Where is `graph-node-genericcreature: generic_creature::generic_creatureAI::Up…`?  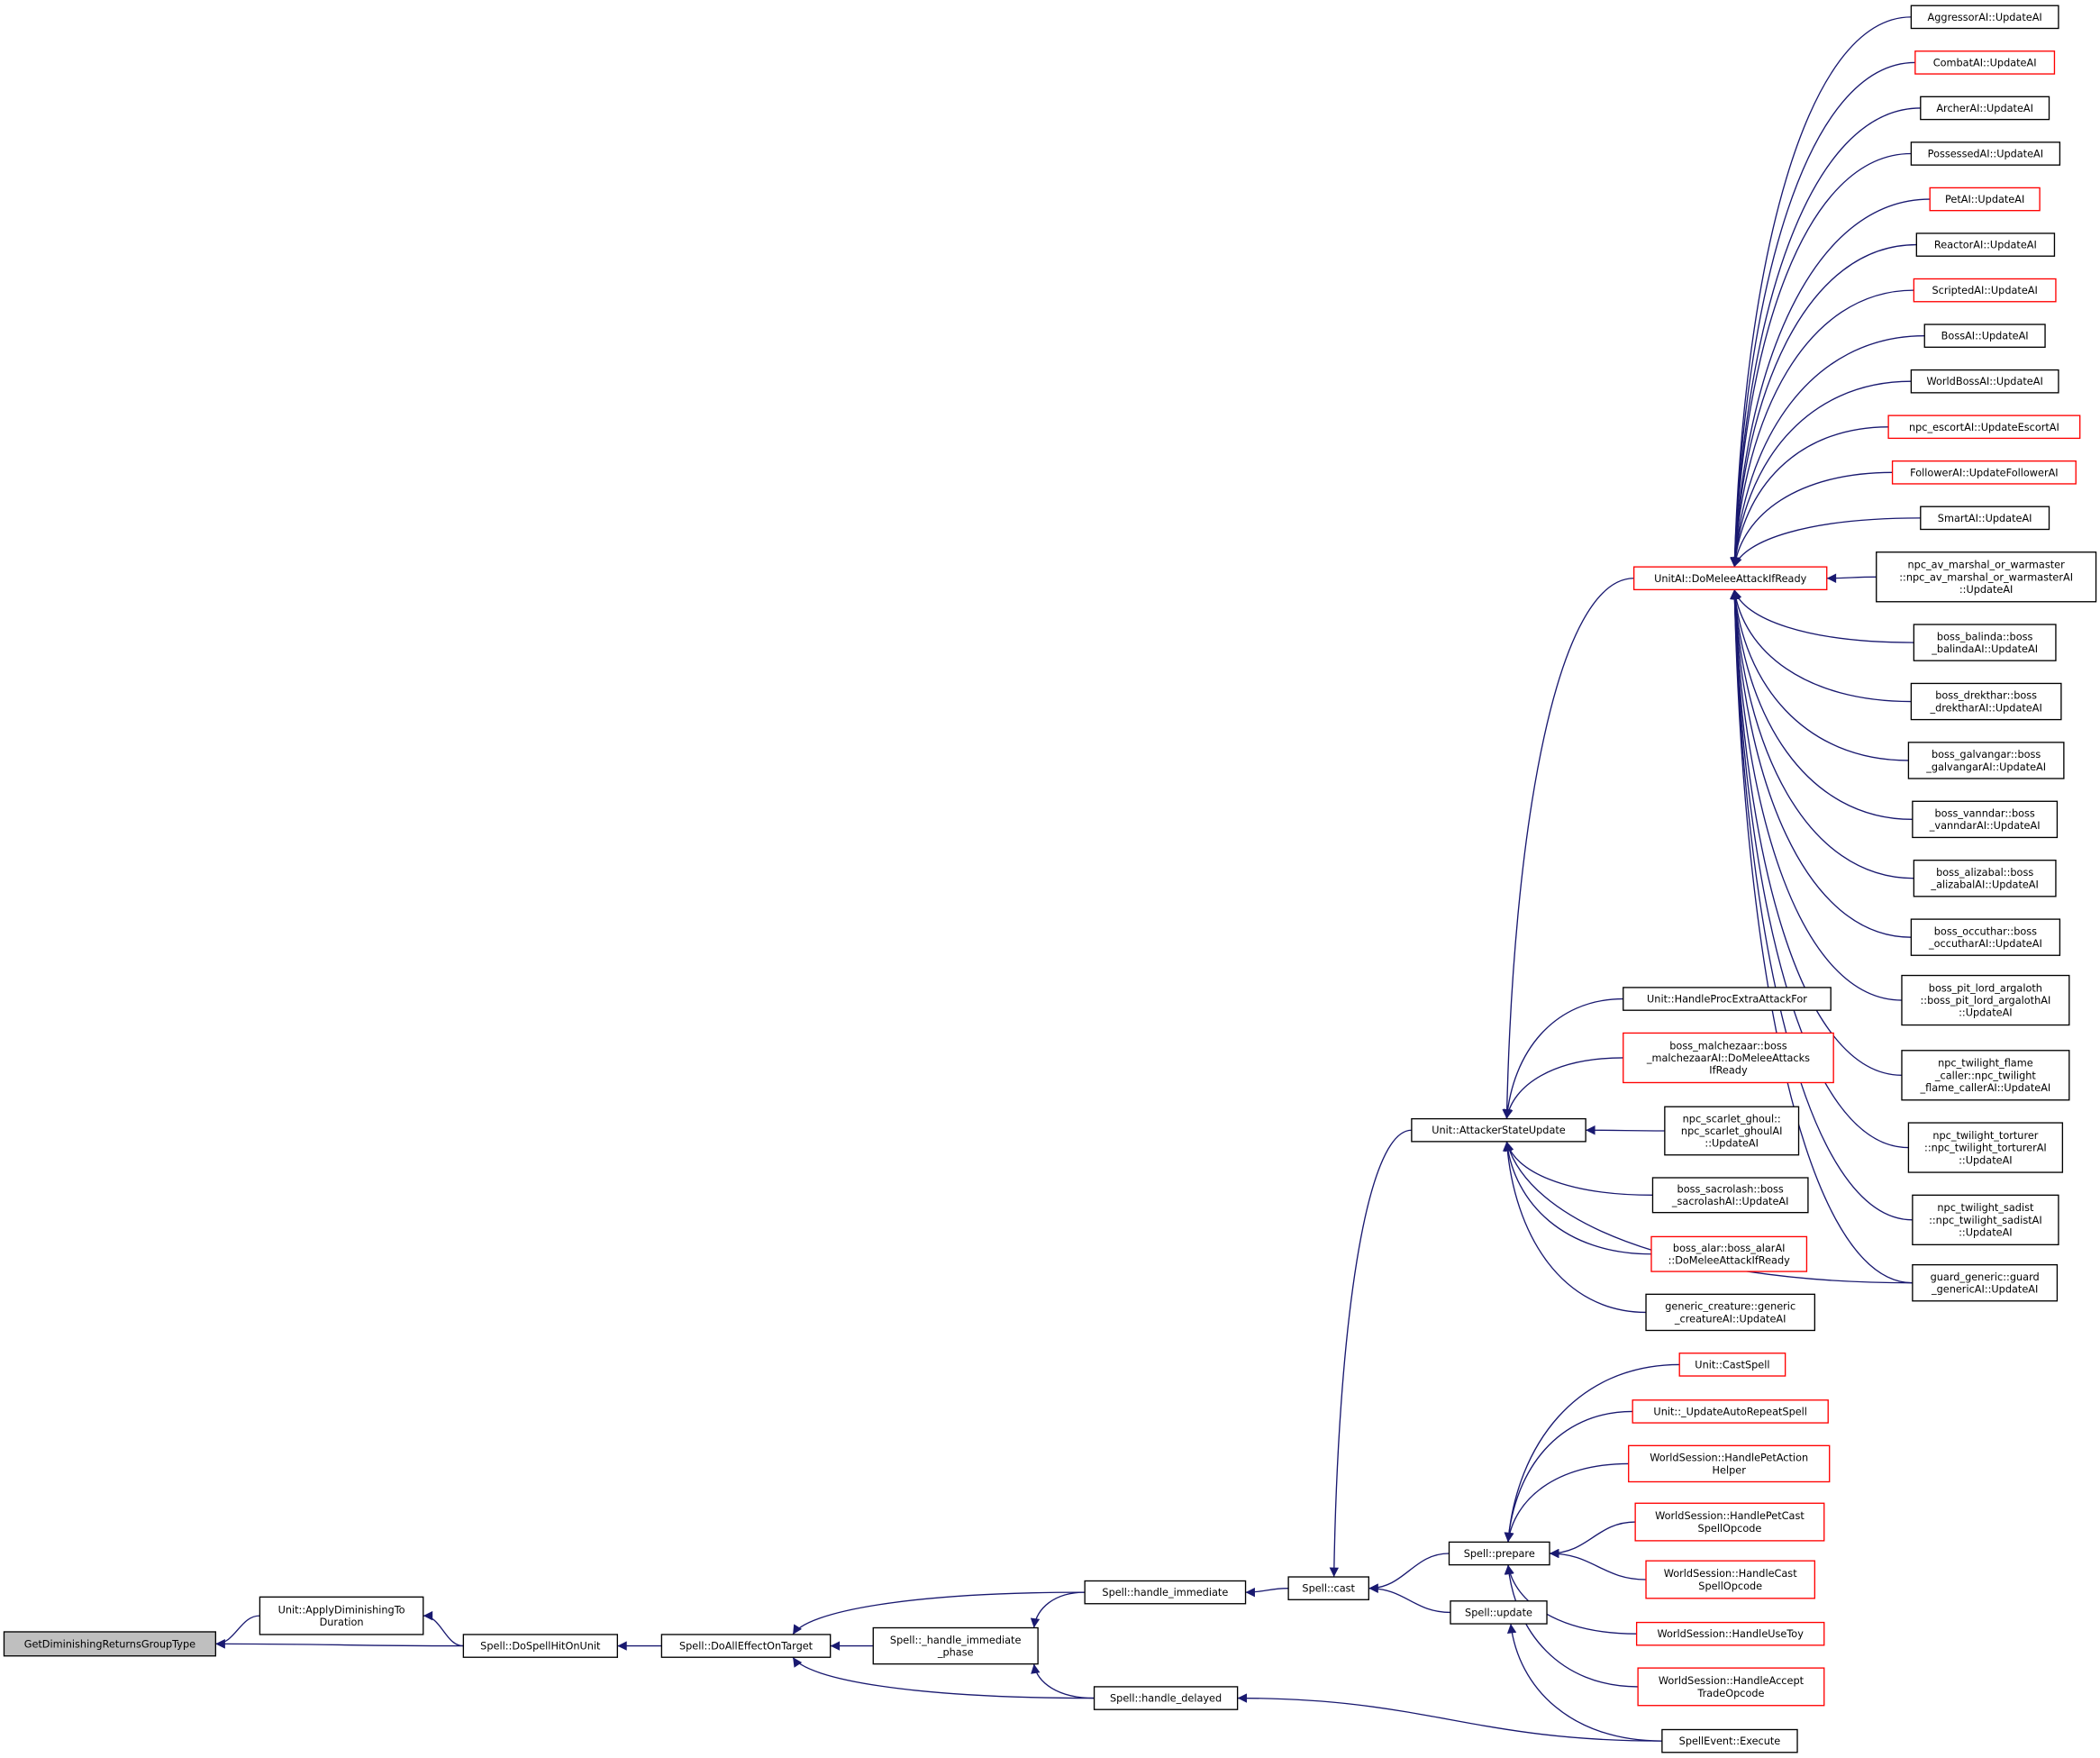 graph-node-genericcreature: generic_creature::generic_creatureAI::Up… is located at coordinates (1731, 1312).